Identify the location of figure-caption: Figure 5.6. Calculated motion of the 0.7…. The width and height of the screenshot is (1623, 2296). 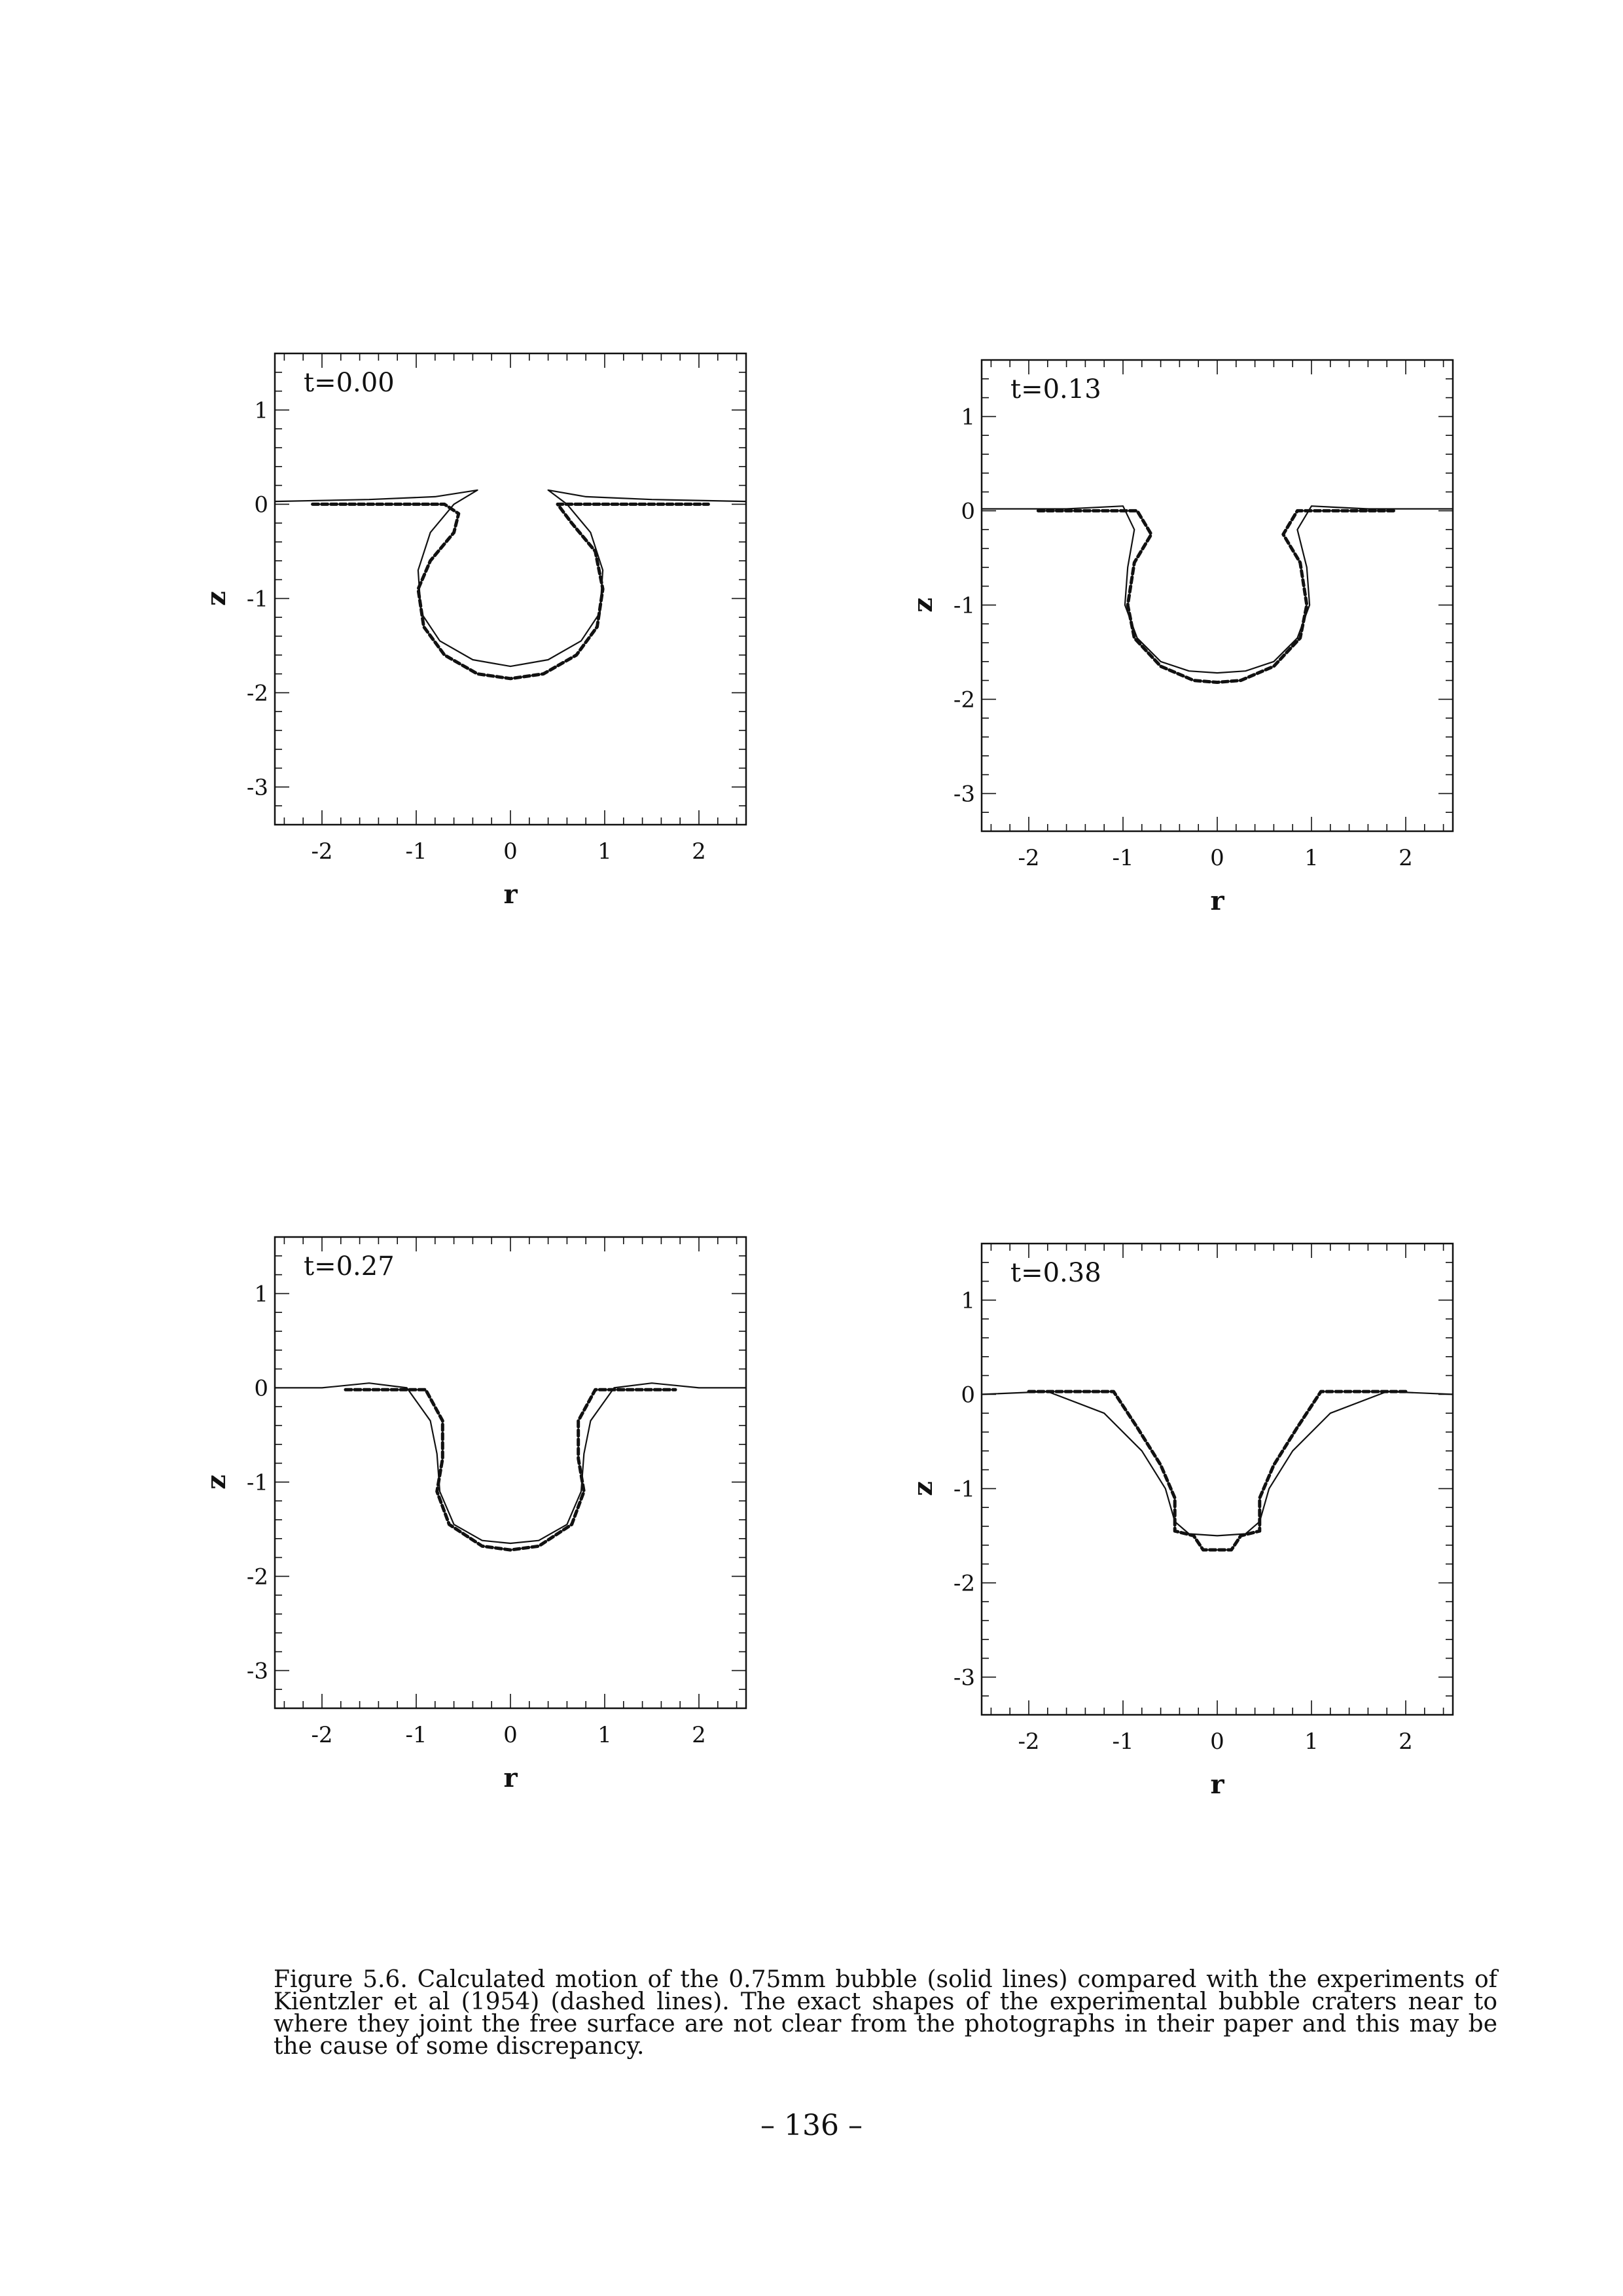
(886, 2013).